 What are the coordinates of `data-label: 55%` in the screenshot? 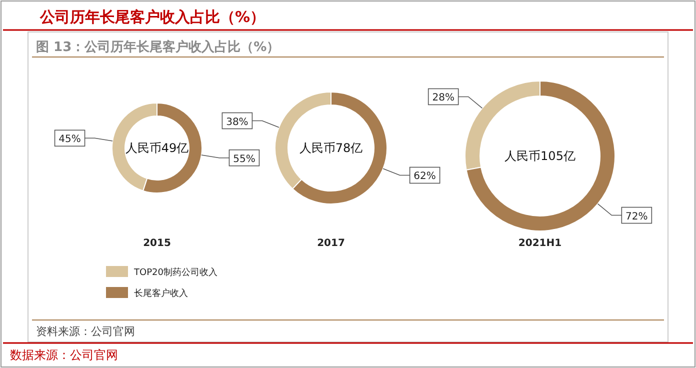 It's located at (244, 159).